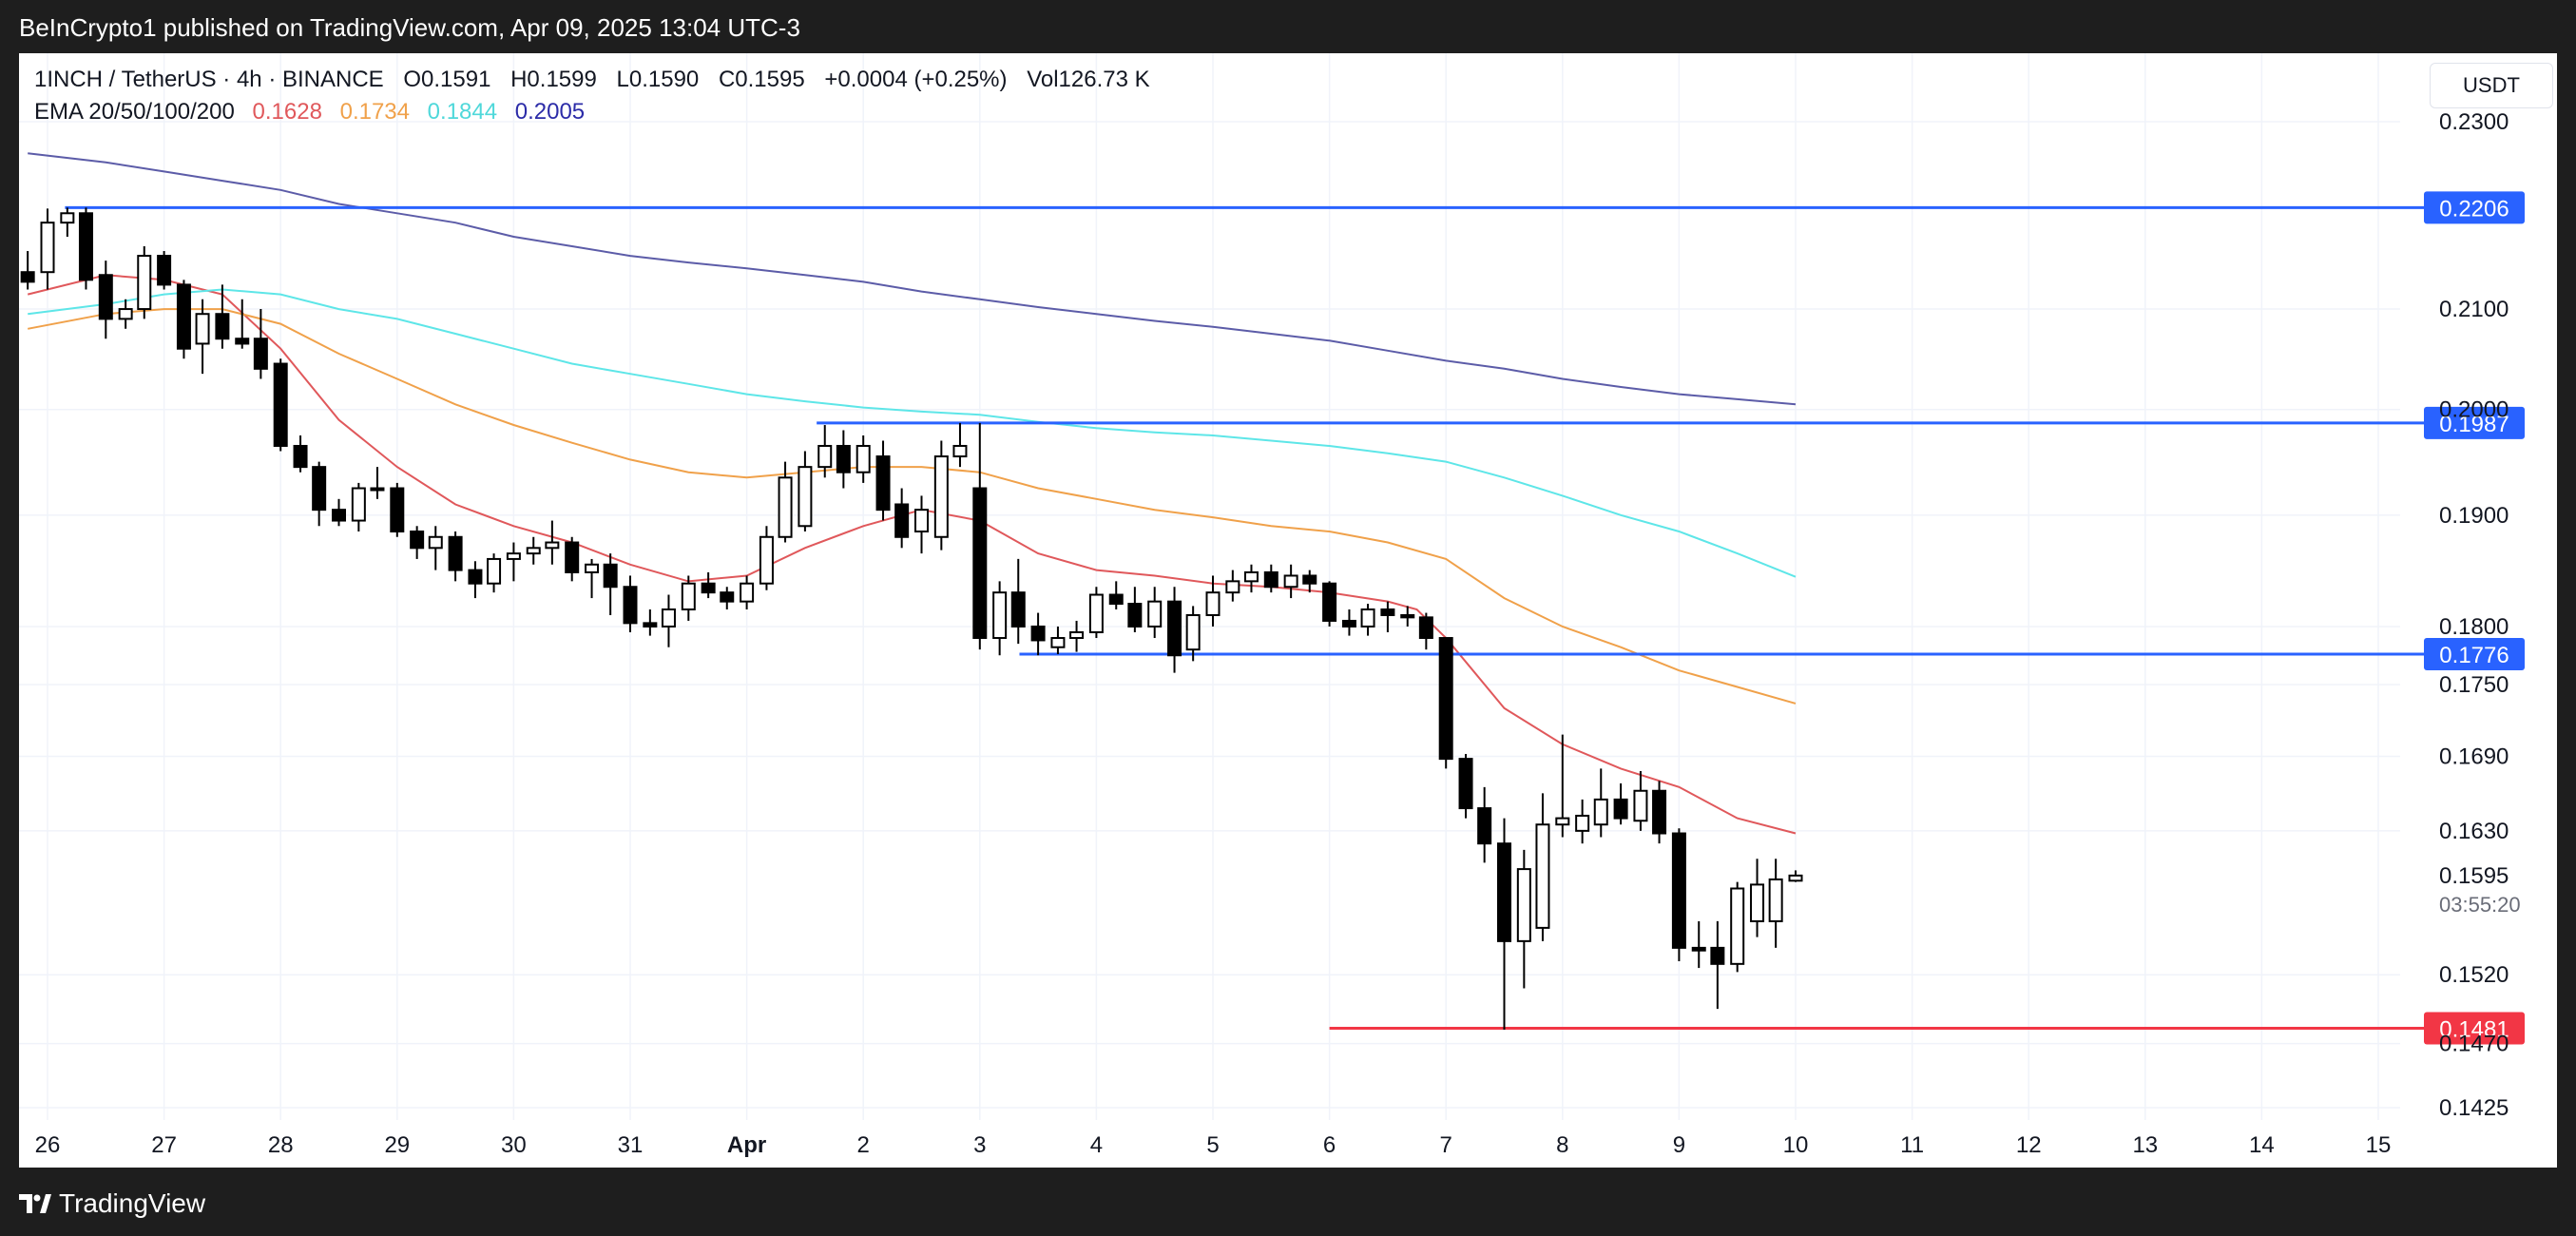 The height and width of the screenshot is (1236, 2576). Describe the element at coordinates (1330, 1145) in the screenshot. I see `x-tick-label: 6` at that location.